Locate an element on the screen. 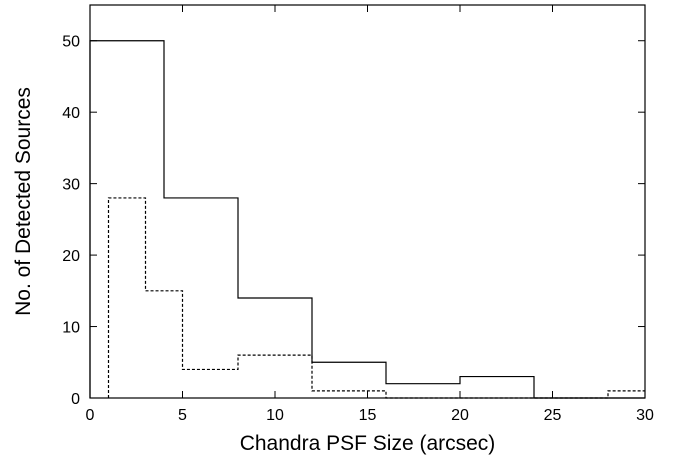  x-axis-title: Chandra PSF Size (arcsec) is located at coordinates (368, 443).